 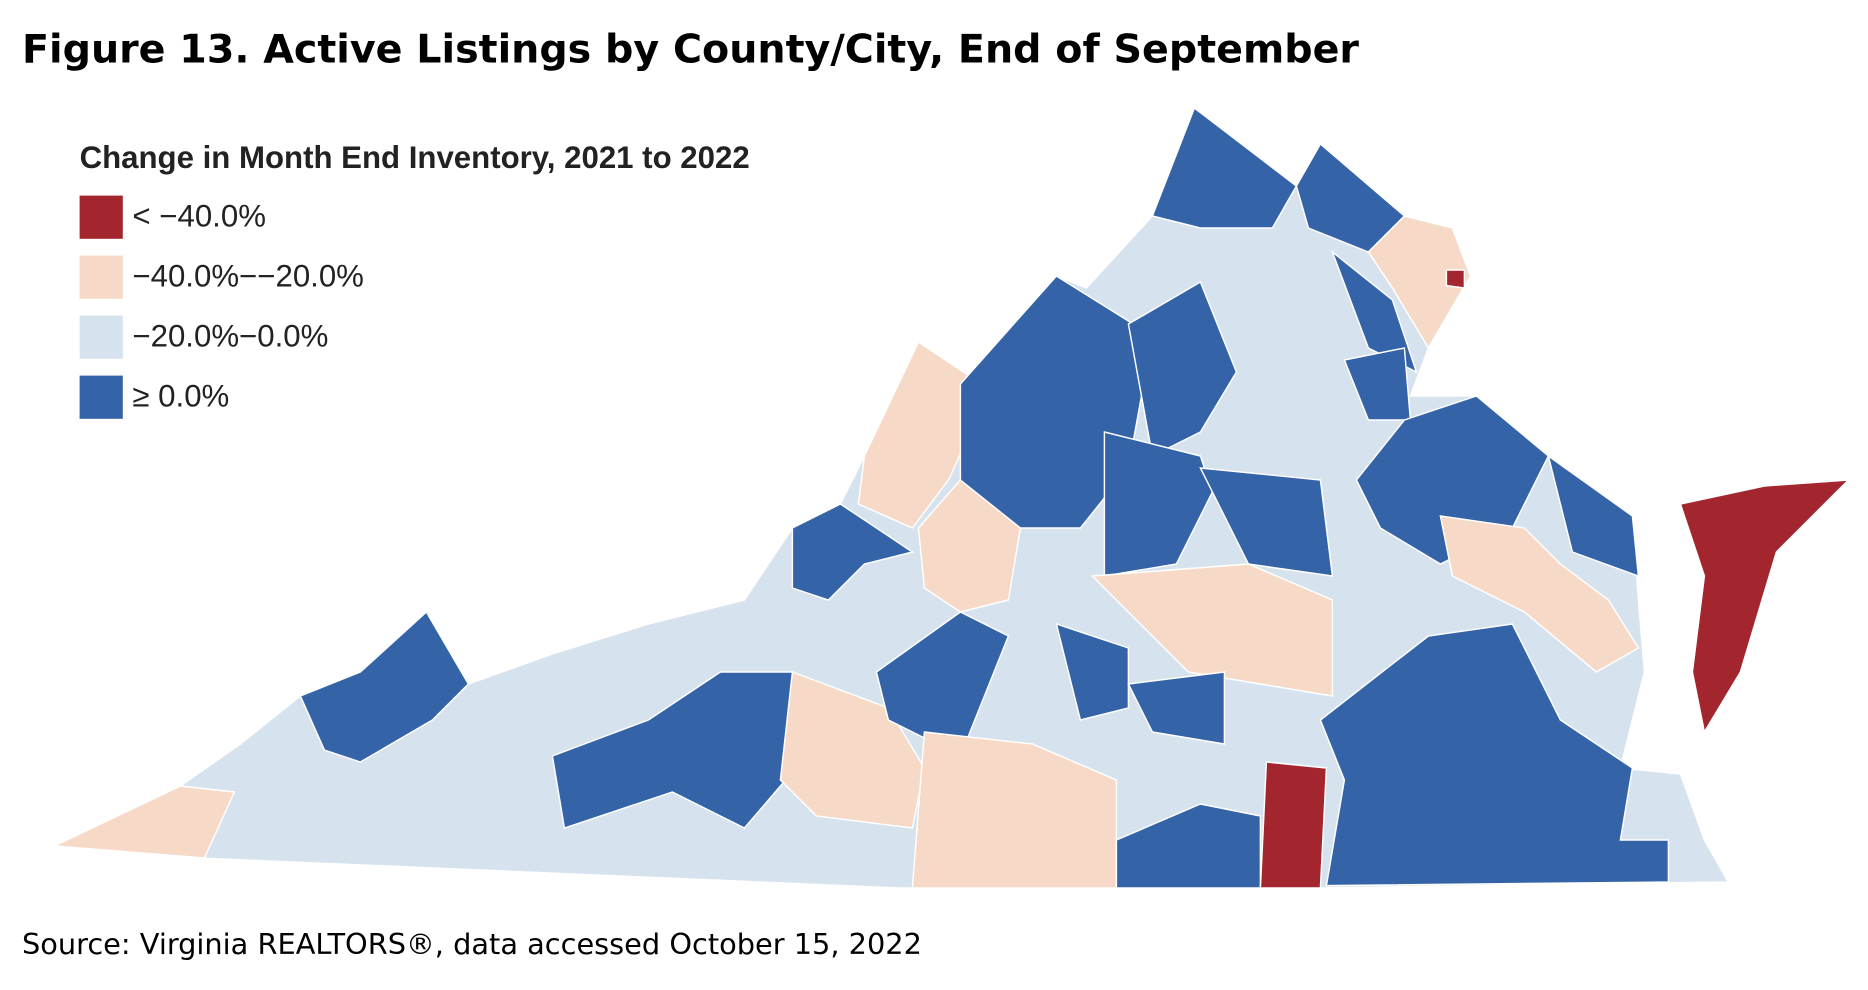 I want to click on legend-label: < −40.0%, so click(x=199, y=216).